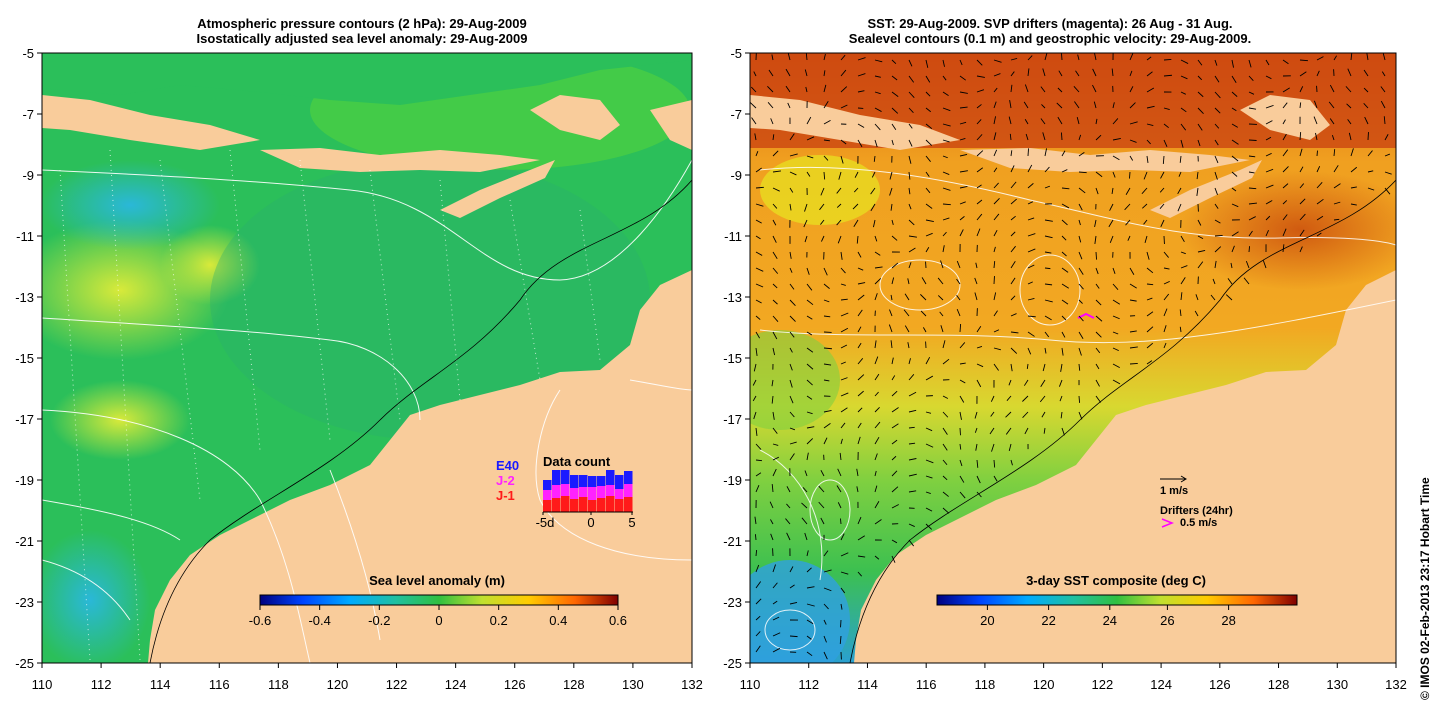 This screenshot has width=1440, height=710. I want to click on left-colorbar-ticks: -0.6 -0.4 -0.2 0 0.2 0.4 0.6, so click(438, 616).